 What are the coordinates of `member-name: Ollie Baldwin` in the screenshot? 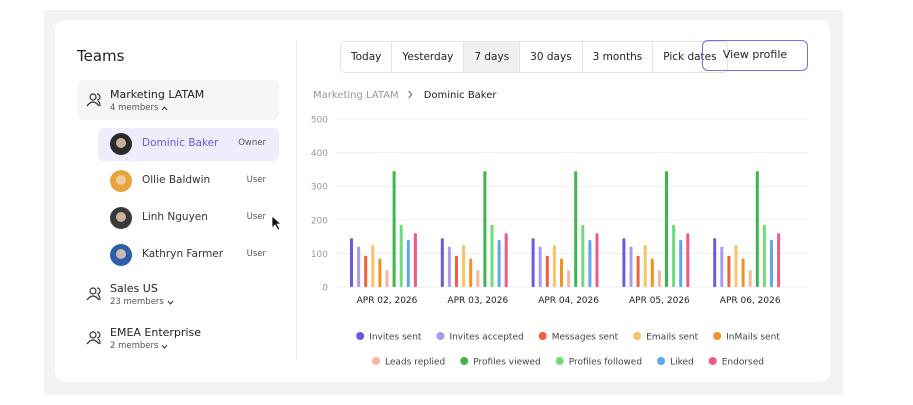 It's located at (176, 180).